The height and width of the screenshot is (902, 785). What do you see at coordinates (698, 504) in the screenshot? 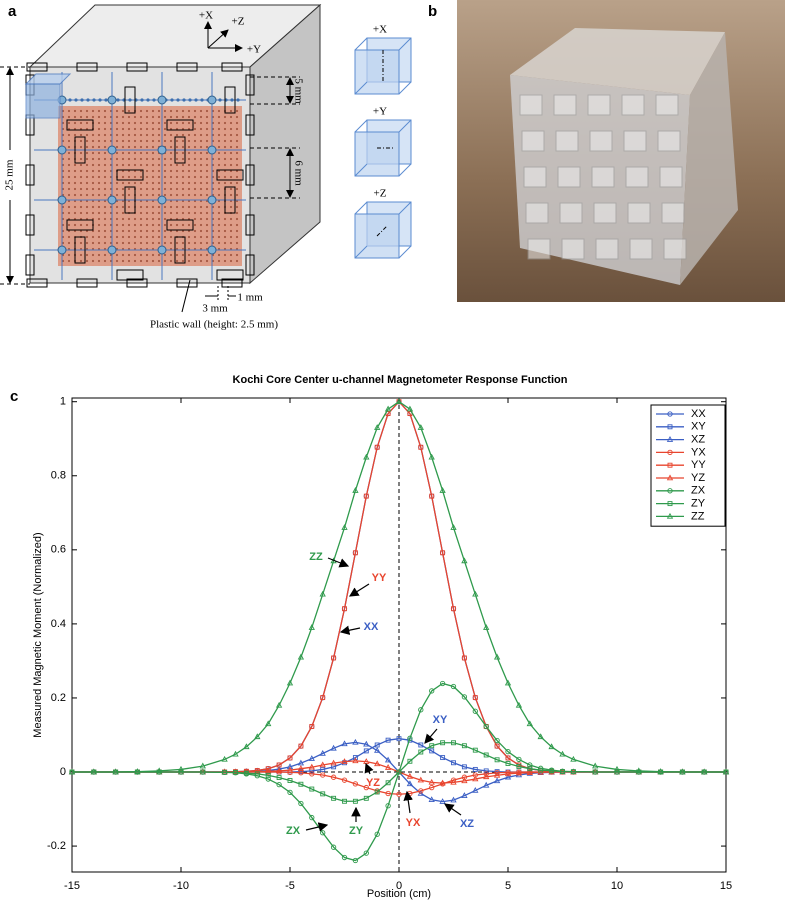
I see `legend-label: ZY` at bounding box center [698, 504].